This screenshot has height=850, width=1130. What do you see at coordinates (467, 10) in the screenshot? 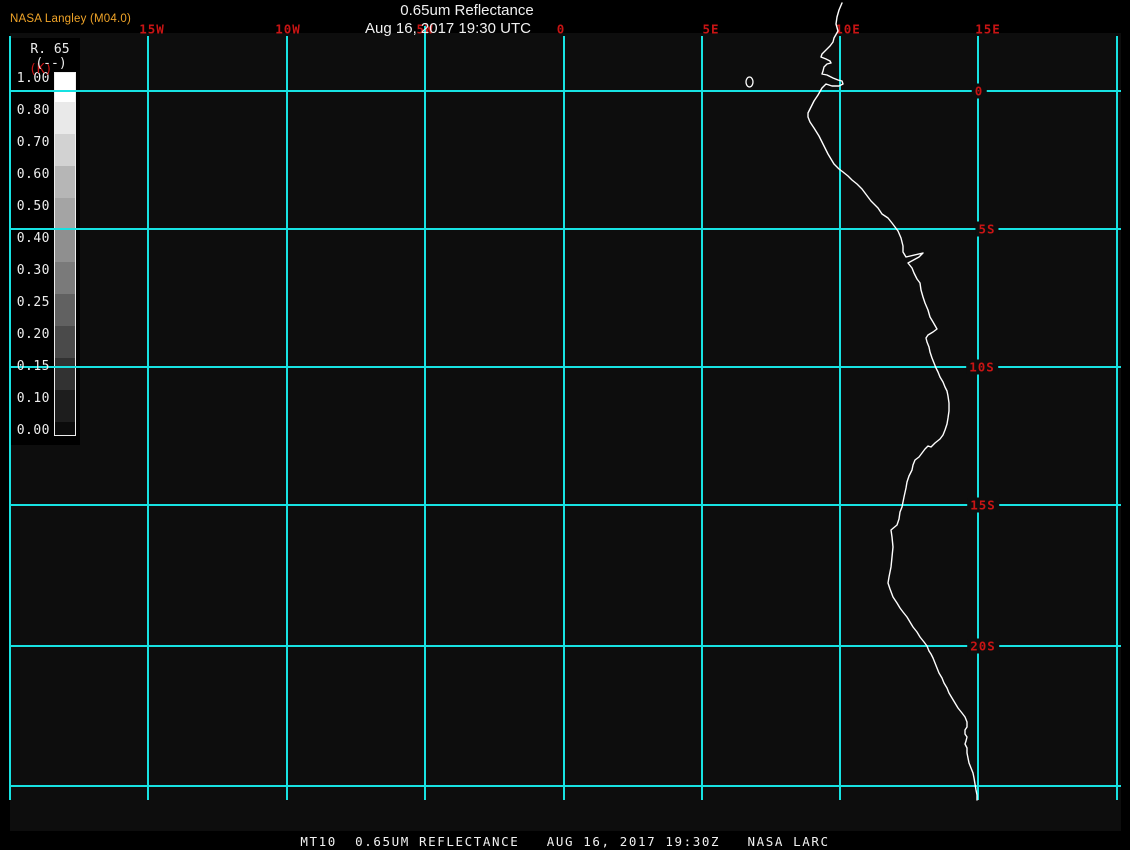
I see `product-title: 0.65um Reflectance` at bounding box center [467, 10].